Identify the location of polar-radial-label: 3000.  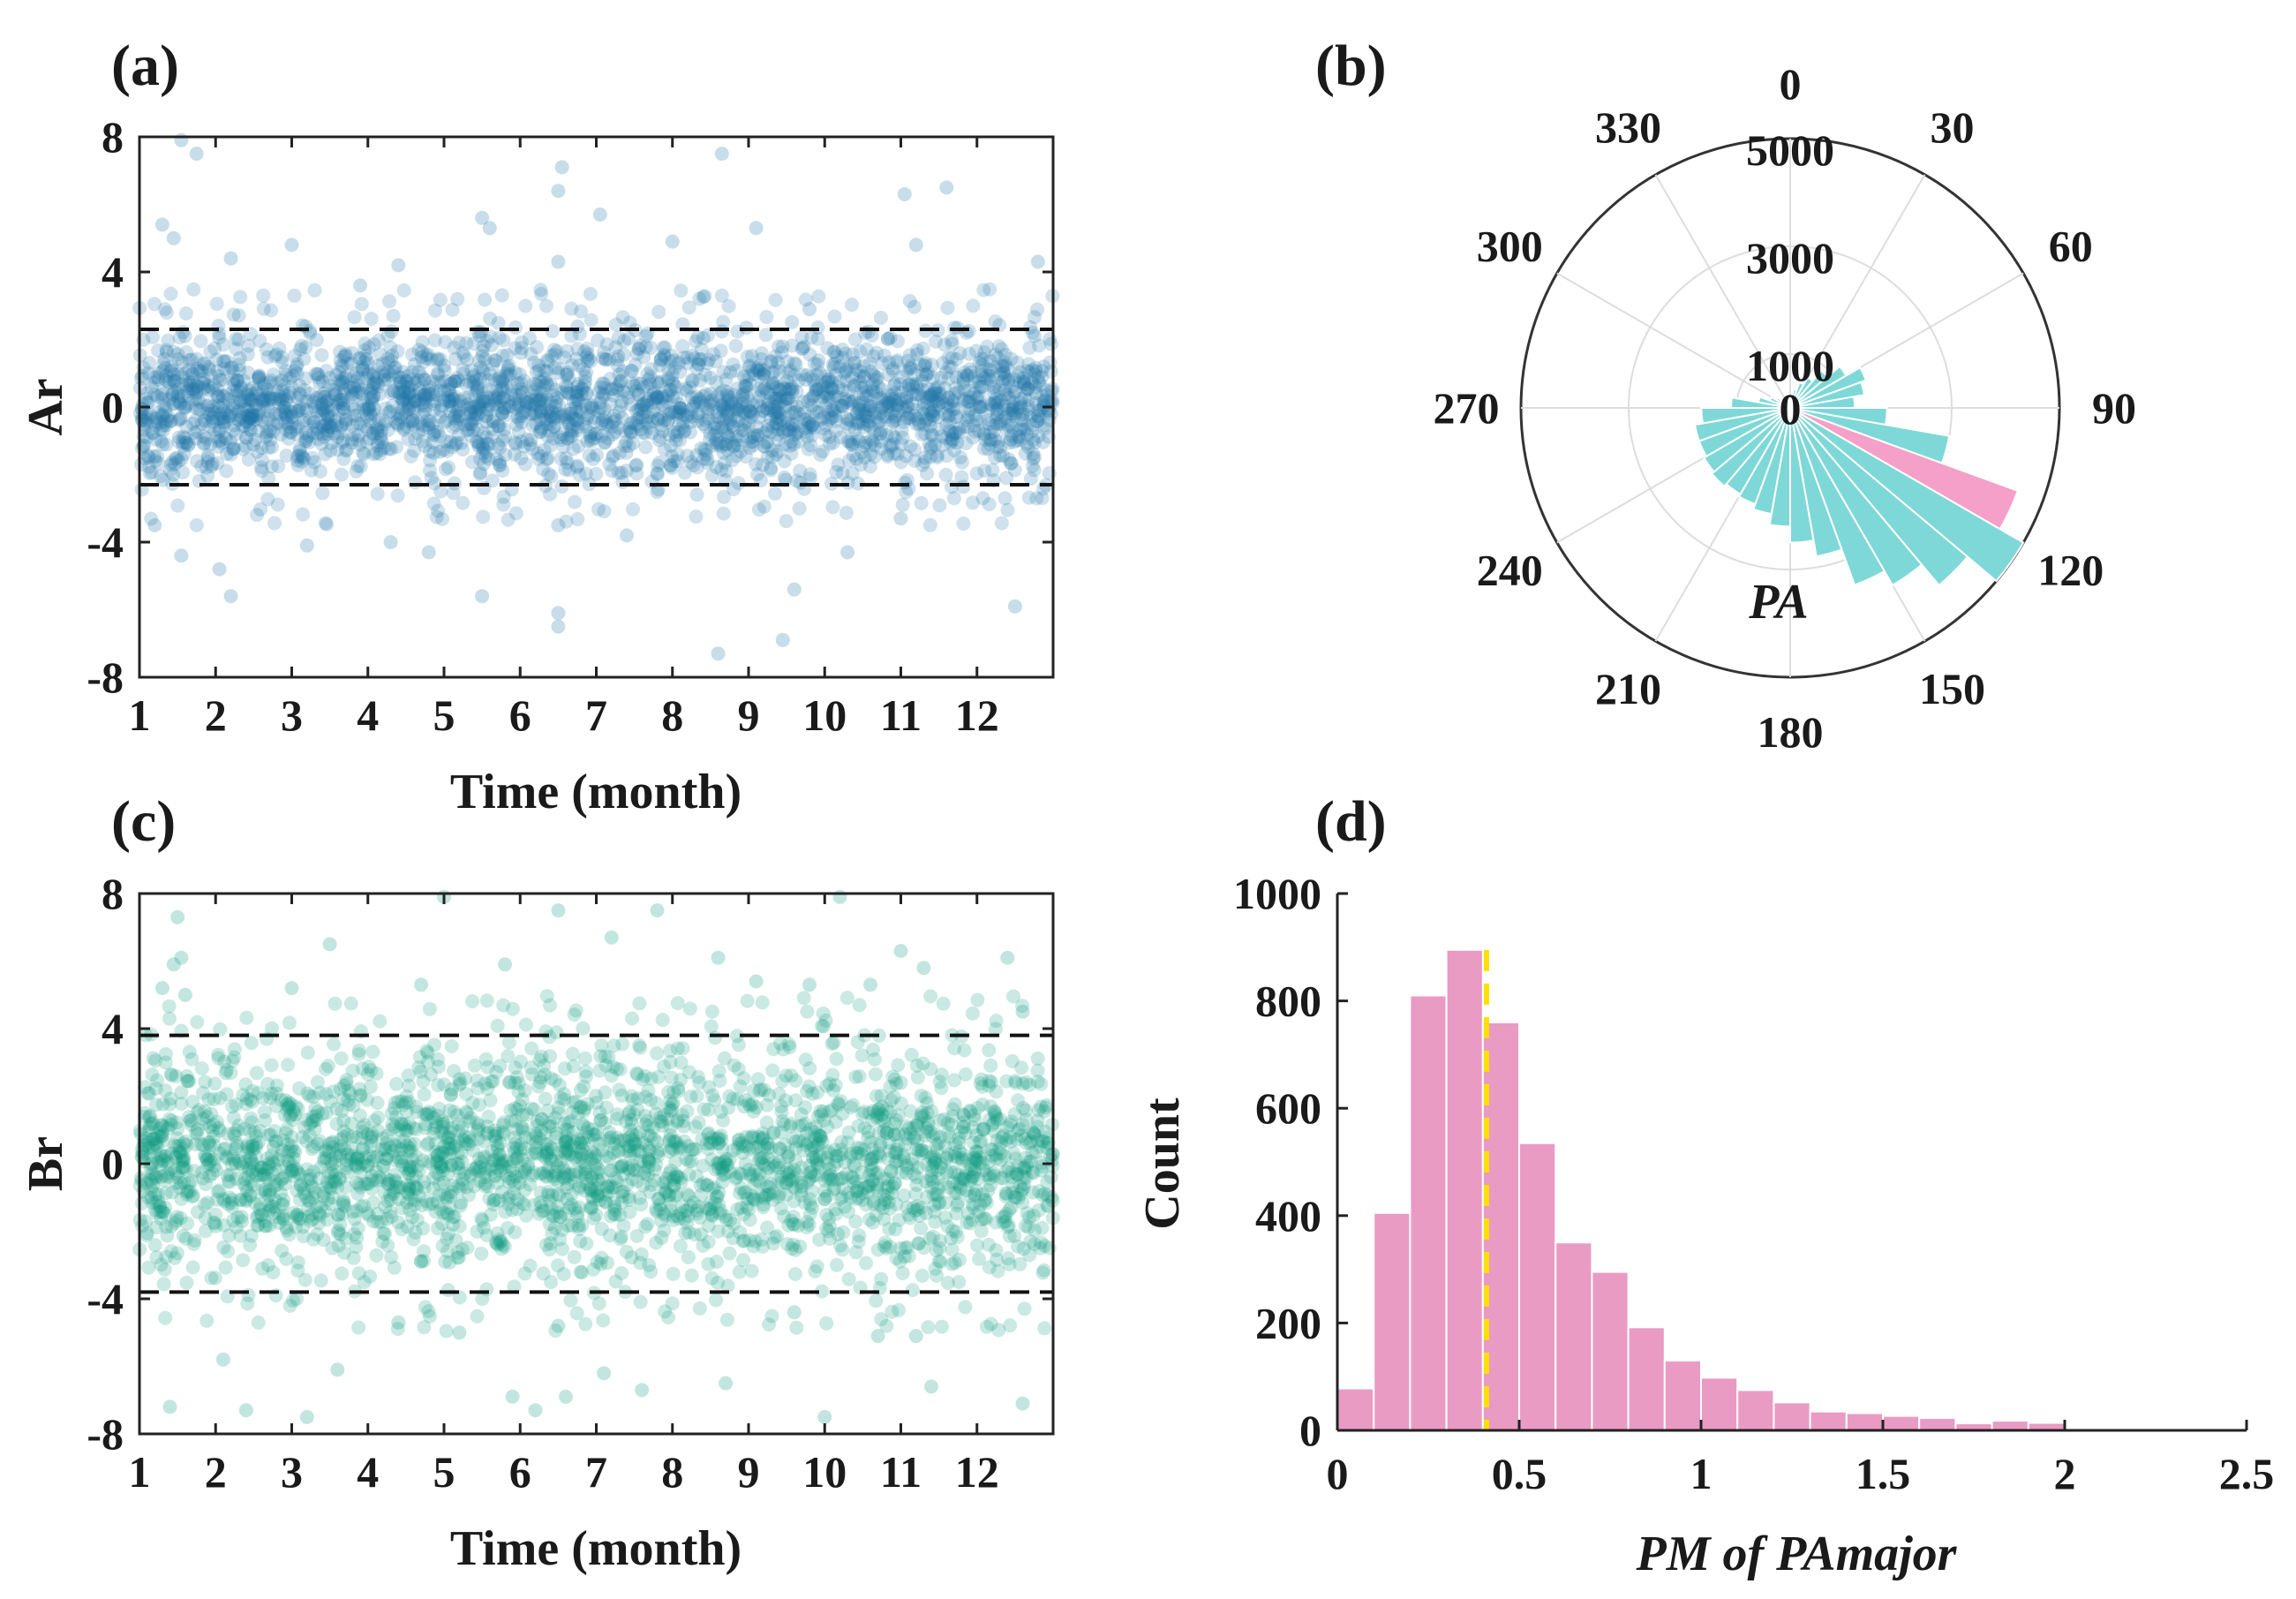
(1790, 258).